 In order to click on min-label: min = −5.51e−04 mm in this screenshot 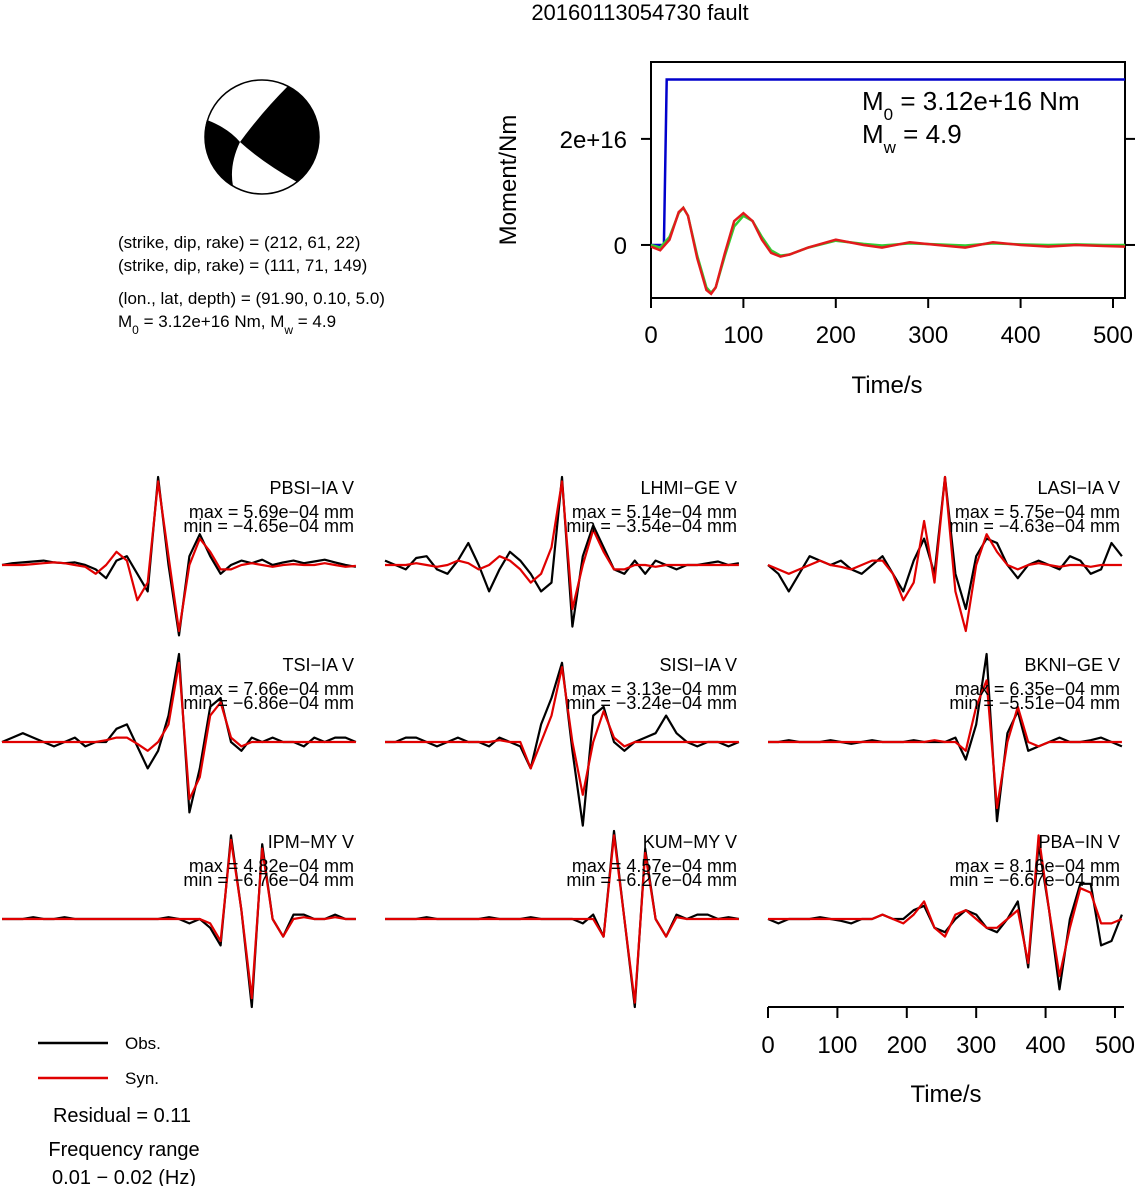, I will do `click(1034, 703)`.